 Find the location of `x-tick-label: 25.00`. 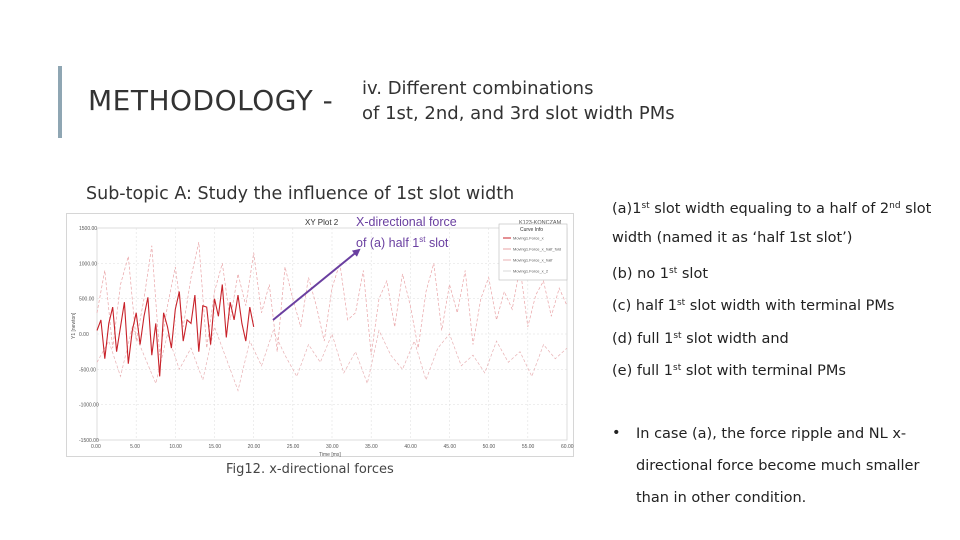

x-tick-label: 25.00 is located at coordinates (293, 447).